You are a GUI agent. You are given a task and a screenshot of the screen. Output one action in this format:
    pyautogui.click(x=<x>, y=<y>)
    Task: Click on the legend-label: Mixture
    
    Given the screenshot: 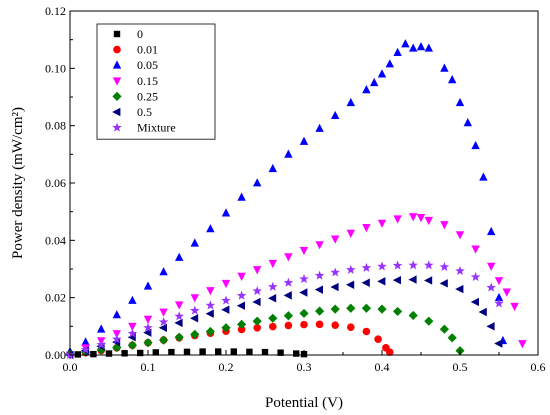 What is the action you would take?
    pyautogui.click(x=156, y=128)
    